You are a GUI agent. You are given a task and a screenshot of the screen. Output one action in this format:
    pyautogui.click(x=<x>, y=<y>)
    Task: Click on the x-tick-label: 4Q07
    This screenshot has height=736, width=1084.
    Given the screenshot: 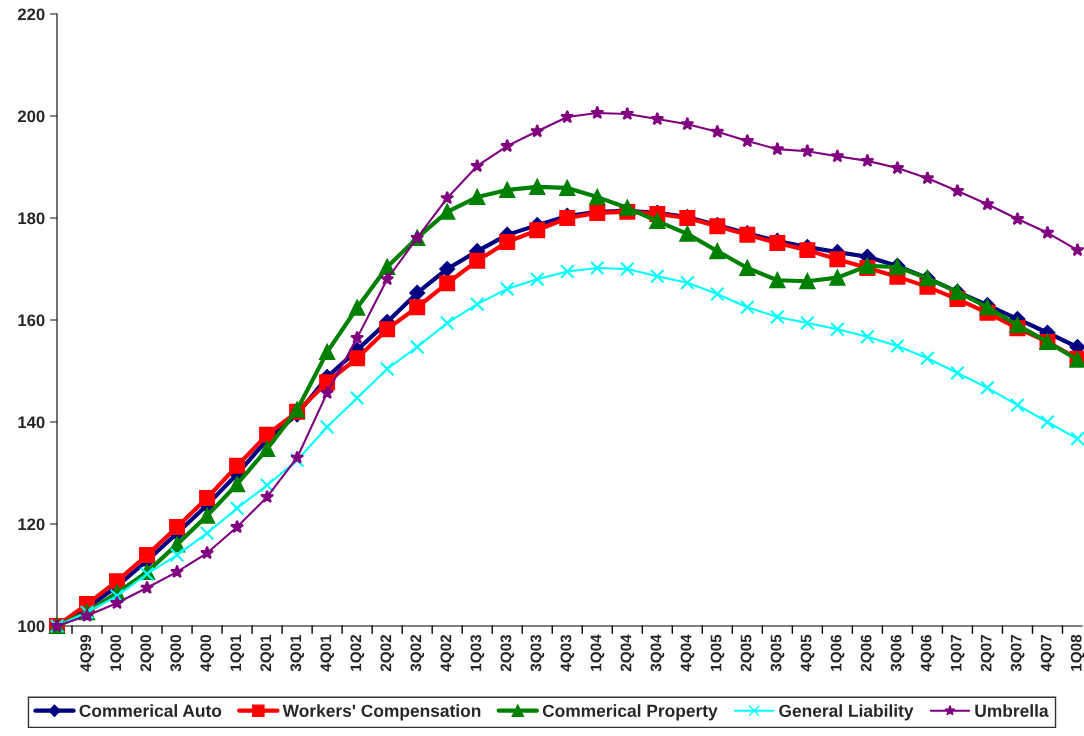 What is the action you would take?
    pyautogui.click(x=1047, y=653)
    